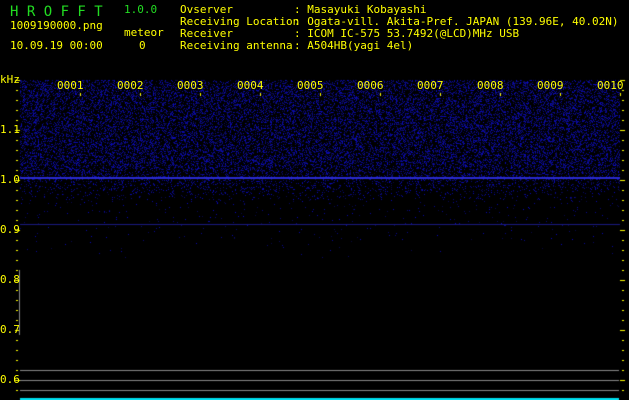 This screenshot has height=400, width=629. Describe the element at coordinates (10, 379) in the screenshot. I see `y-tick-label: 0.6` at that location.